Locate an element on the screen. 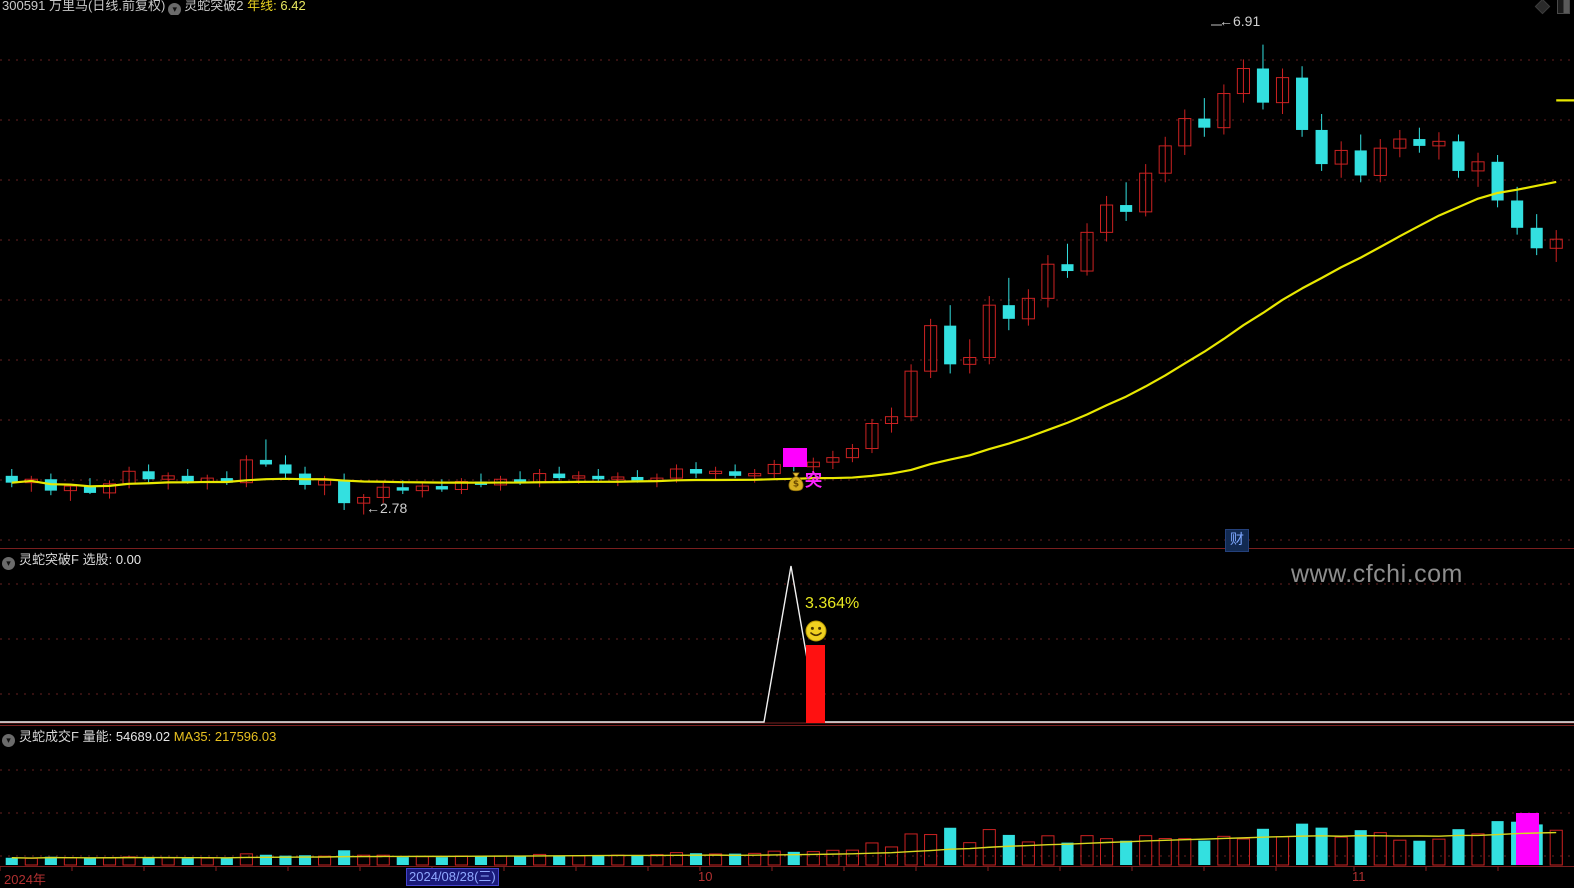 This screenshot has width=1574, height=888. indicator-panel-value: 0.00 is located at coordinates (128, 559).